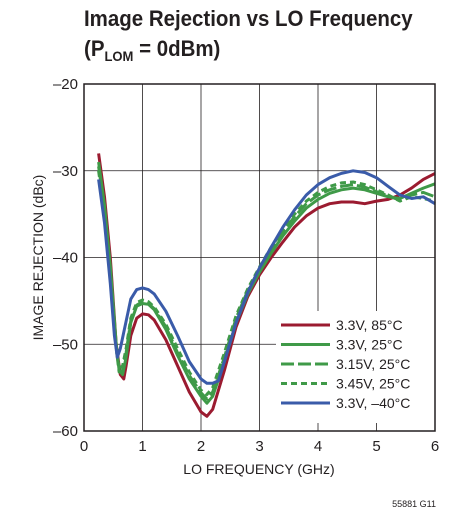  I want to click on chart-subtitle: (PLOM = 0dBm), so click(152, 50).